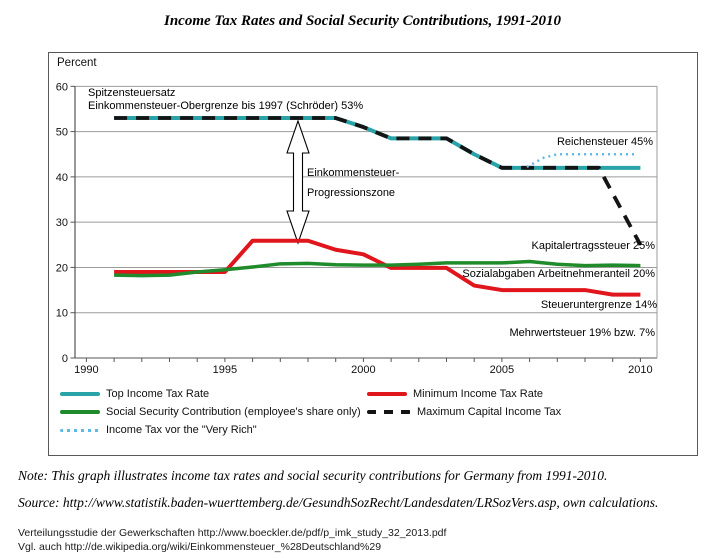 Image resolution: width=725 pixels, height=558 pixels. Describe the element at coordinates (62, 178) in the screenshot. I see `y-tick-label-40: 40` at that location.